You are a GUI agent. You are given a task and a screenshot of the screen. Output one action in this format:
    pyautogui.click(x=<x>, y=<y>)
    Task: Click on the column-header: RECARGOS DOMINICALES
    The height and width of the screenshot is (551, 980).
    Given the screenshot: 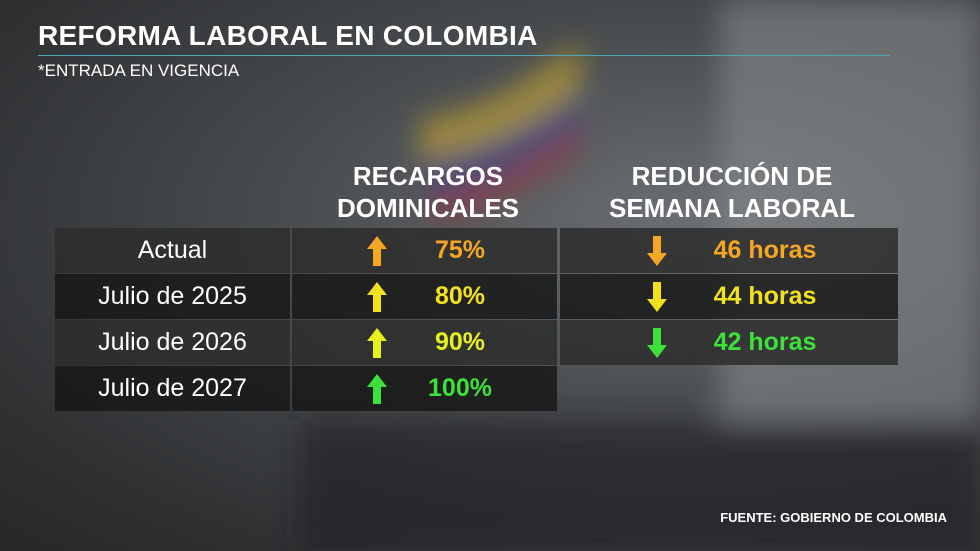 What is the action you would take?
    pyautogui.click(x=428, y=192)
    